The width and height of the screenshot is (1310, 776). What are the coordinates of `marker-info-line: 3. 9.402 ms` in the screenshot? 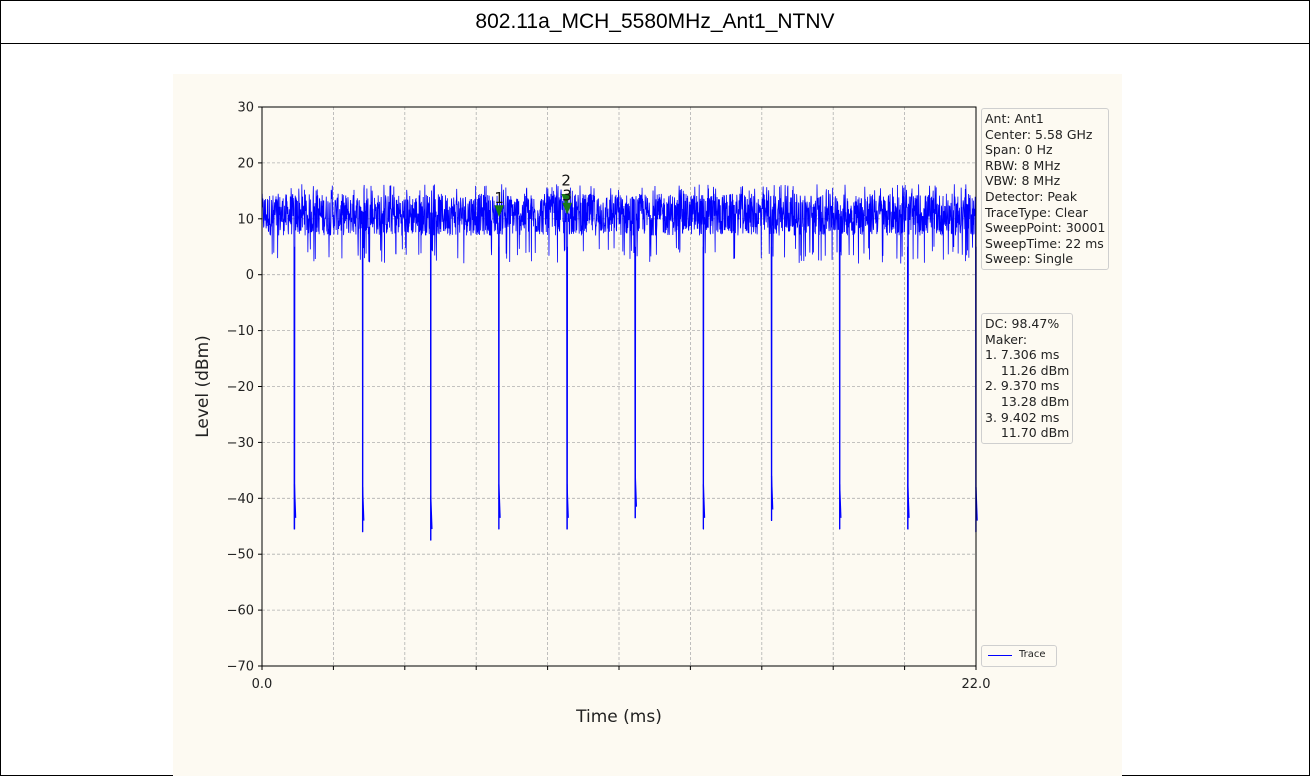 It's located at (1022, 417).